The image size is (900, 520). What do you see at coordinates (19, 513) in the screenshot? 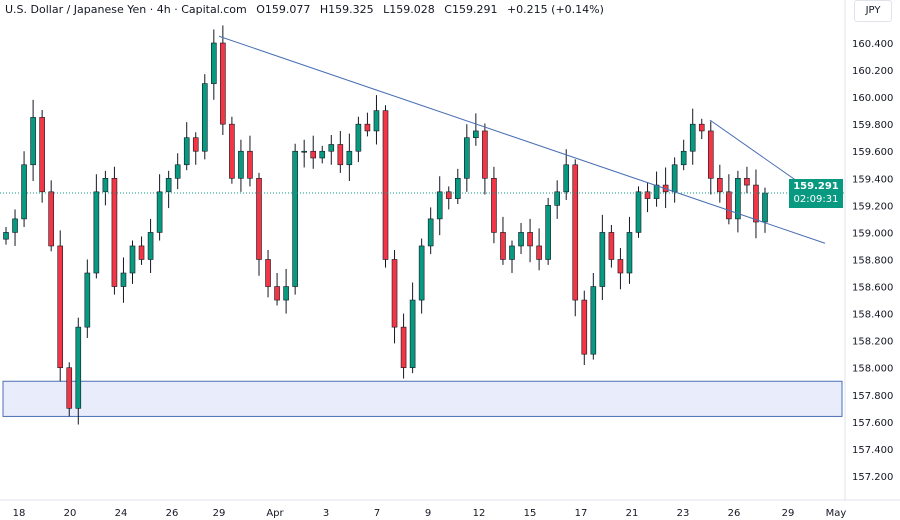
I see `time-tick-label: 18` at bounding box center [19, 513].